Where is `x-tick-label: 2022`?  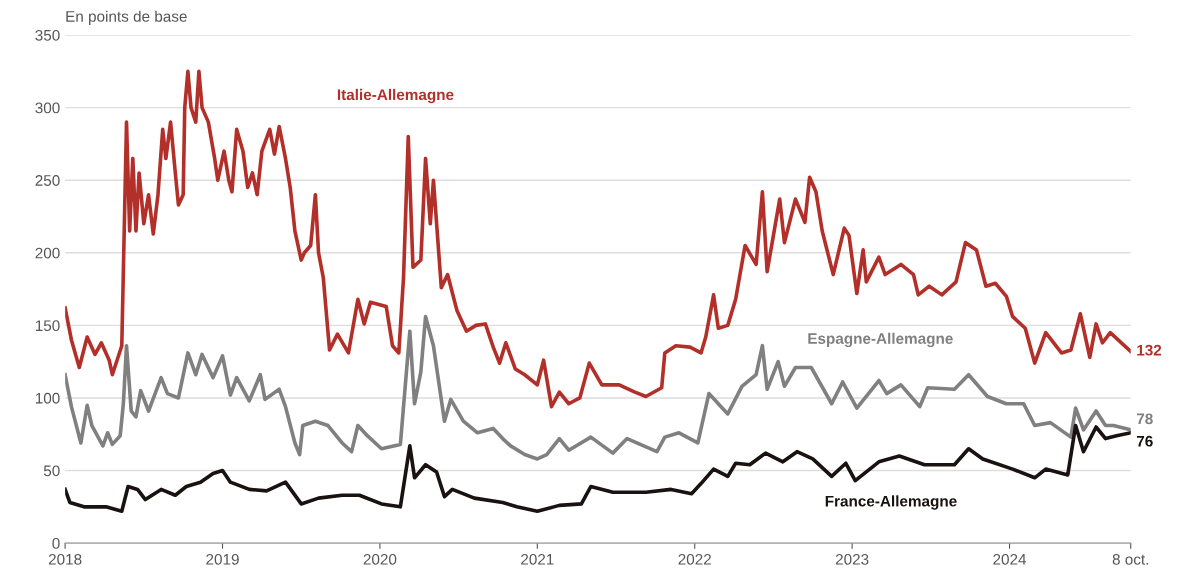 x-tick-label: 2022 is located at coordinates (694, 559).